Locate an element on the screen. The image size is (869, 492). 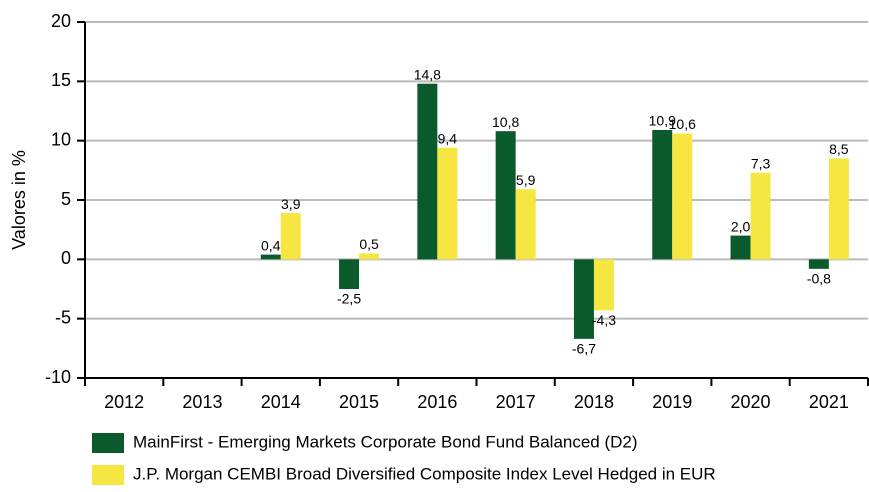
data-label: 10,8 is located at coordinates (505, 122).